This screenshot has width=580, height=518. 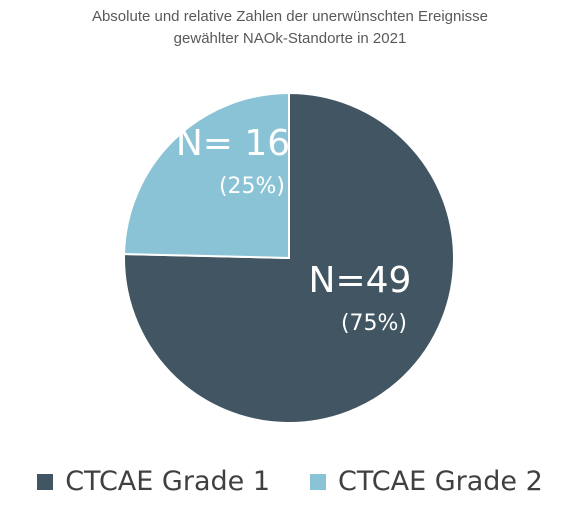 What do you see at coordinates (233, 143) in the screenshot?
I see `slice-count-label-grade-2: N= 16` at bounding box center [233, 143].